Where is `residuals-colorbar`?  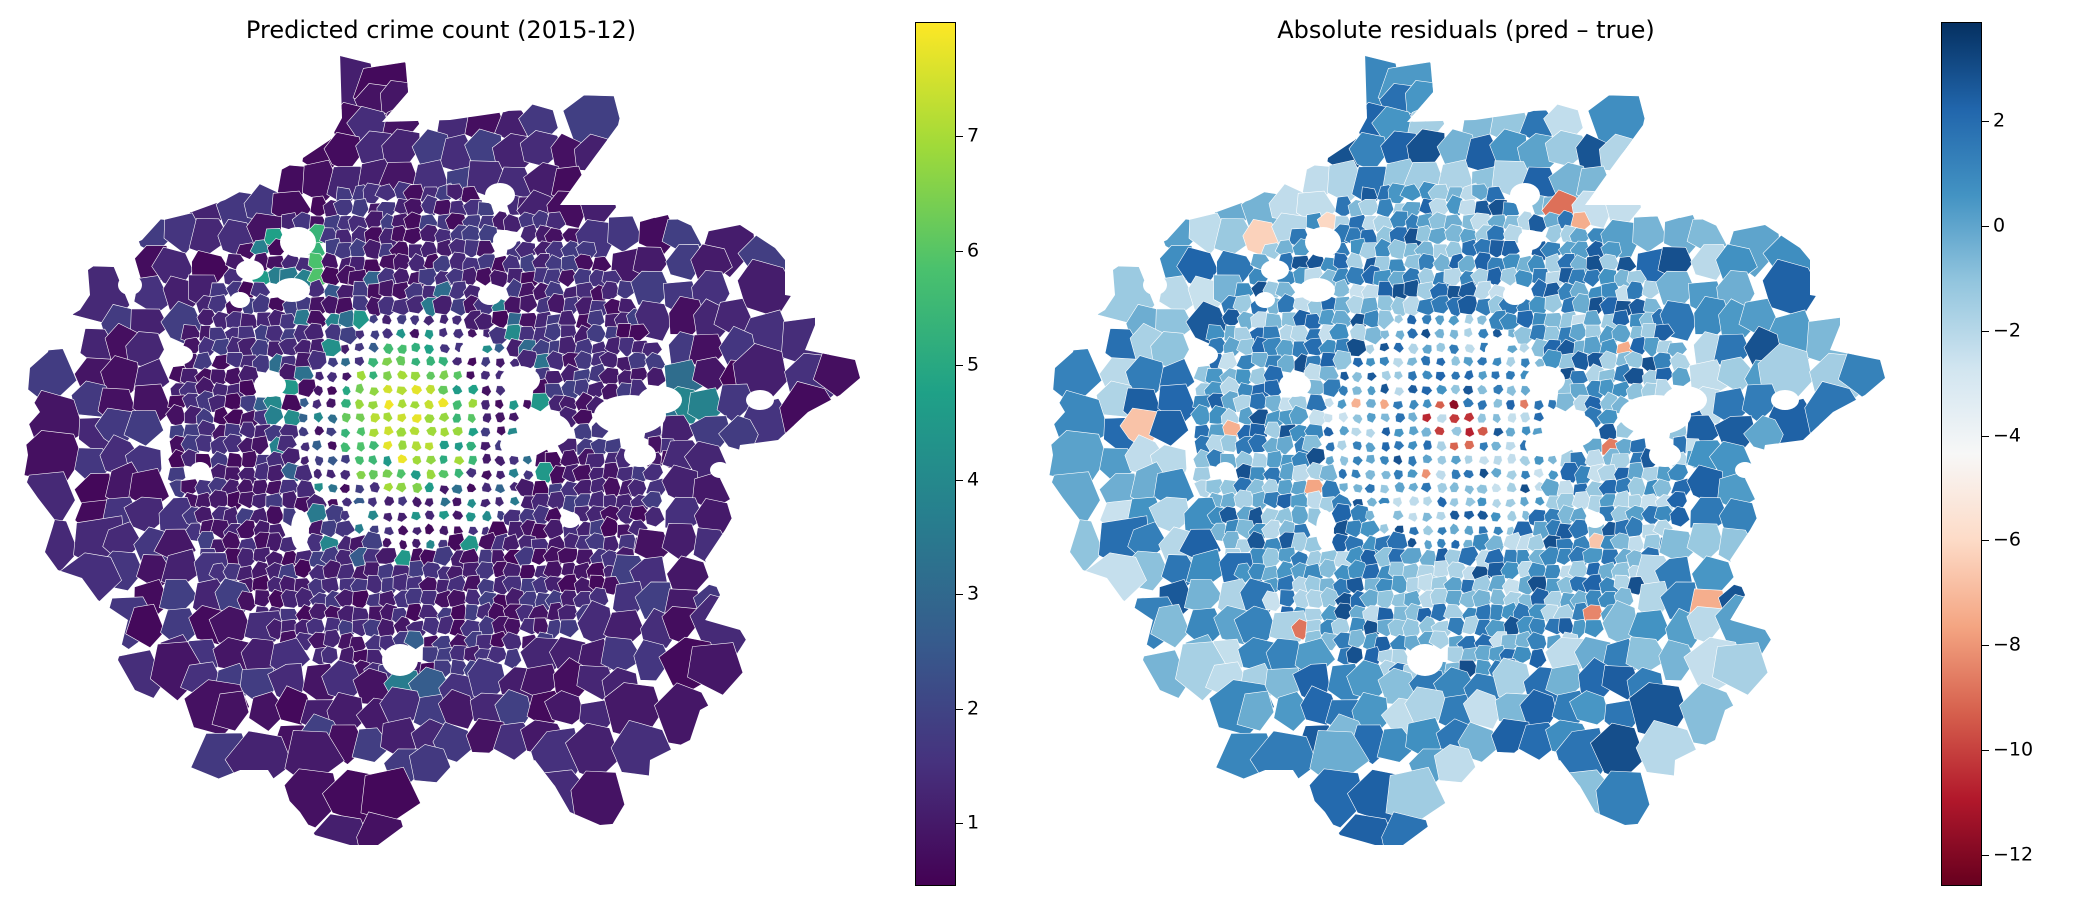
residuals-colorbar is located at coordinates (1961, 454).